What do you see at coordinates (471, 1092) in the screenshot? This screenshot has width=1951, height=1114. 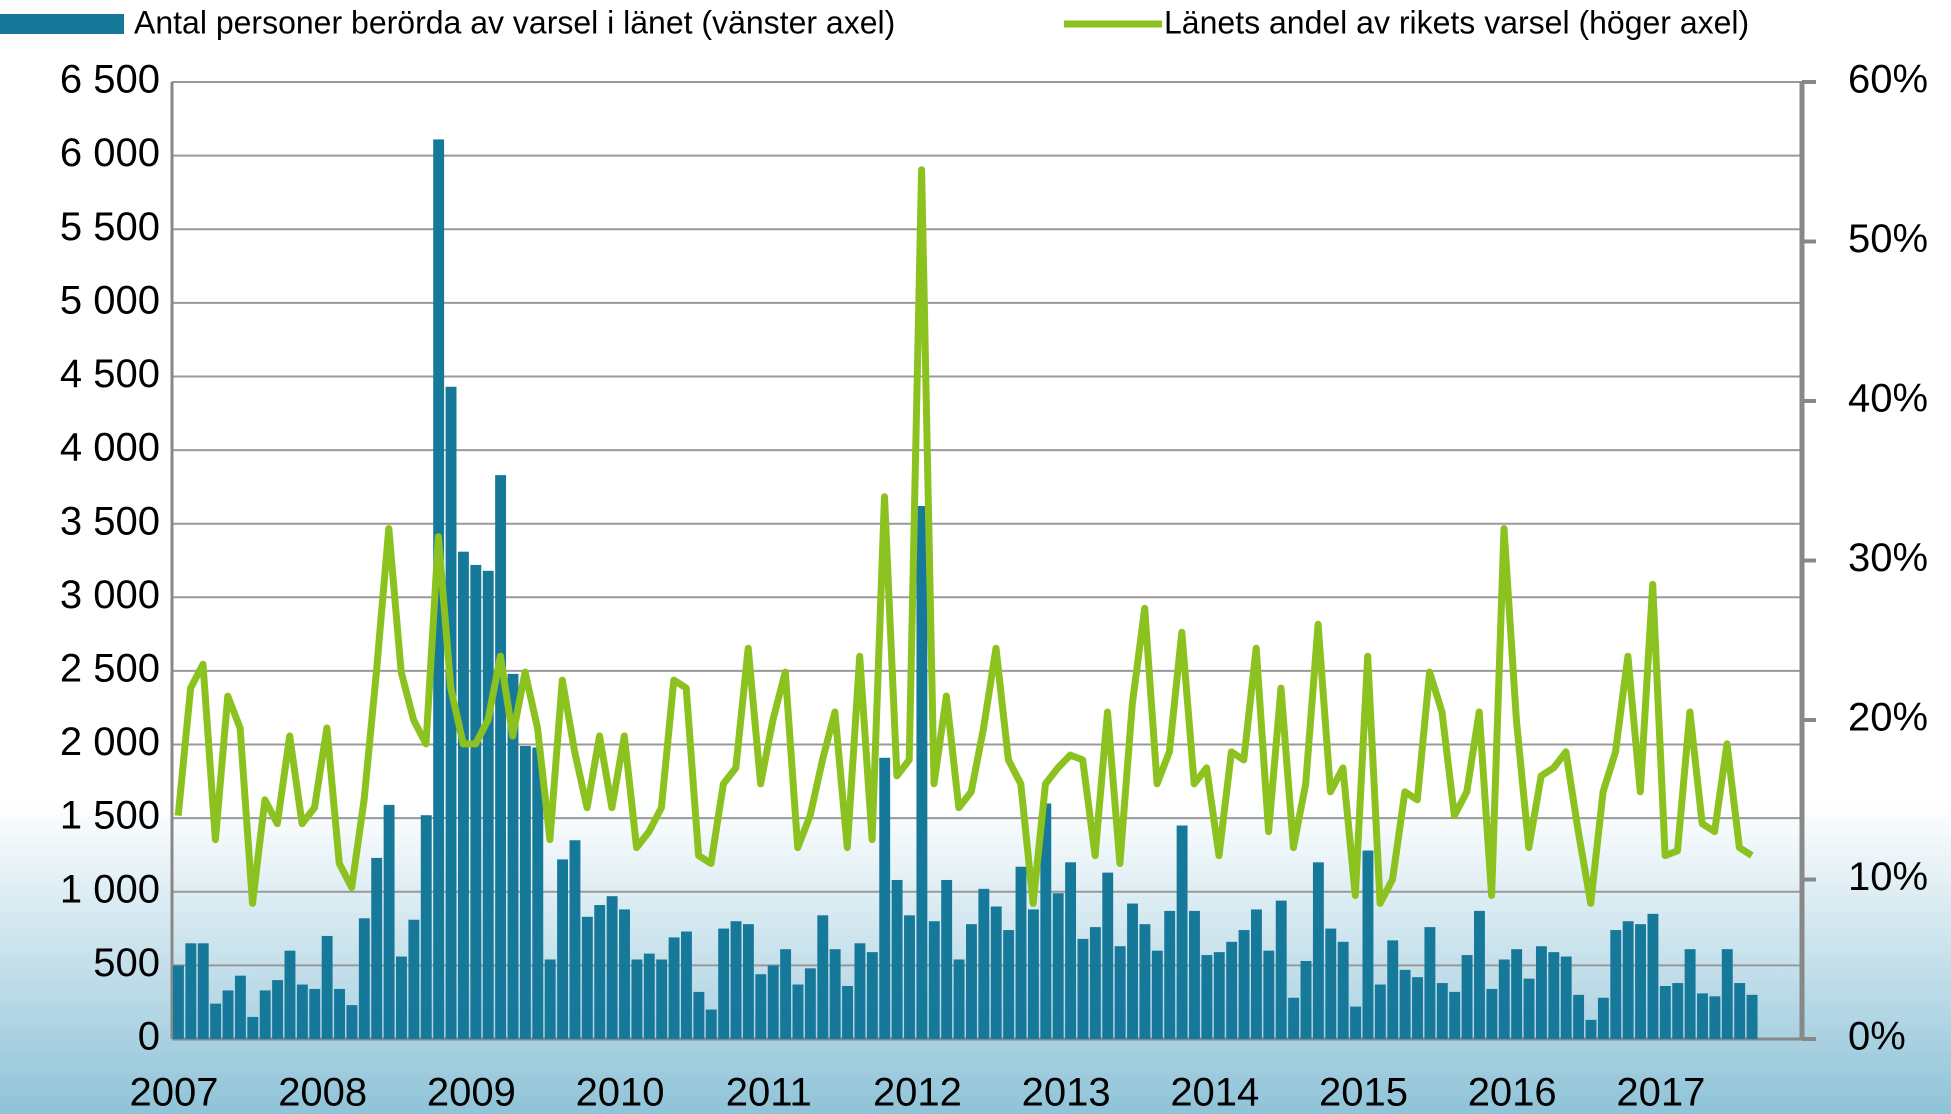 I see `x-tick-label: 2009` at bounding box center [471, 1092].